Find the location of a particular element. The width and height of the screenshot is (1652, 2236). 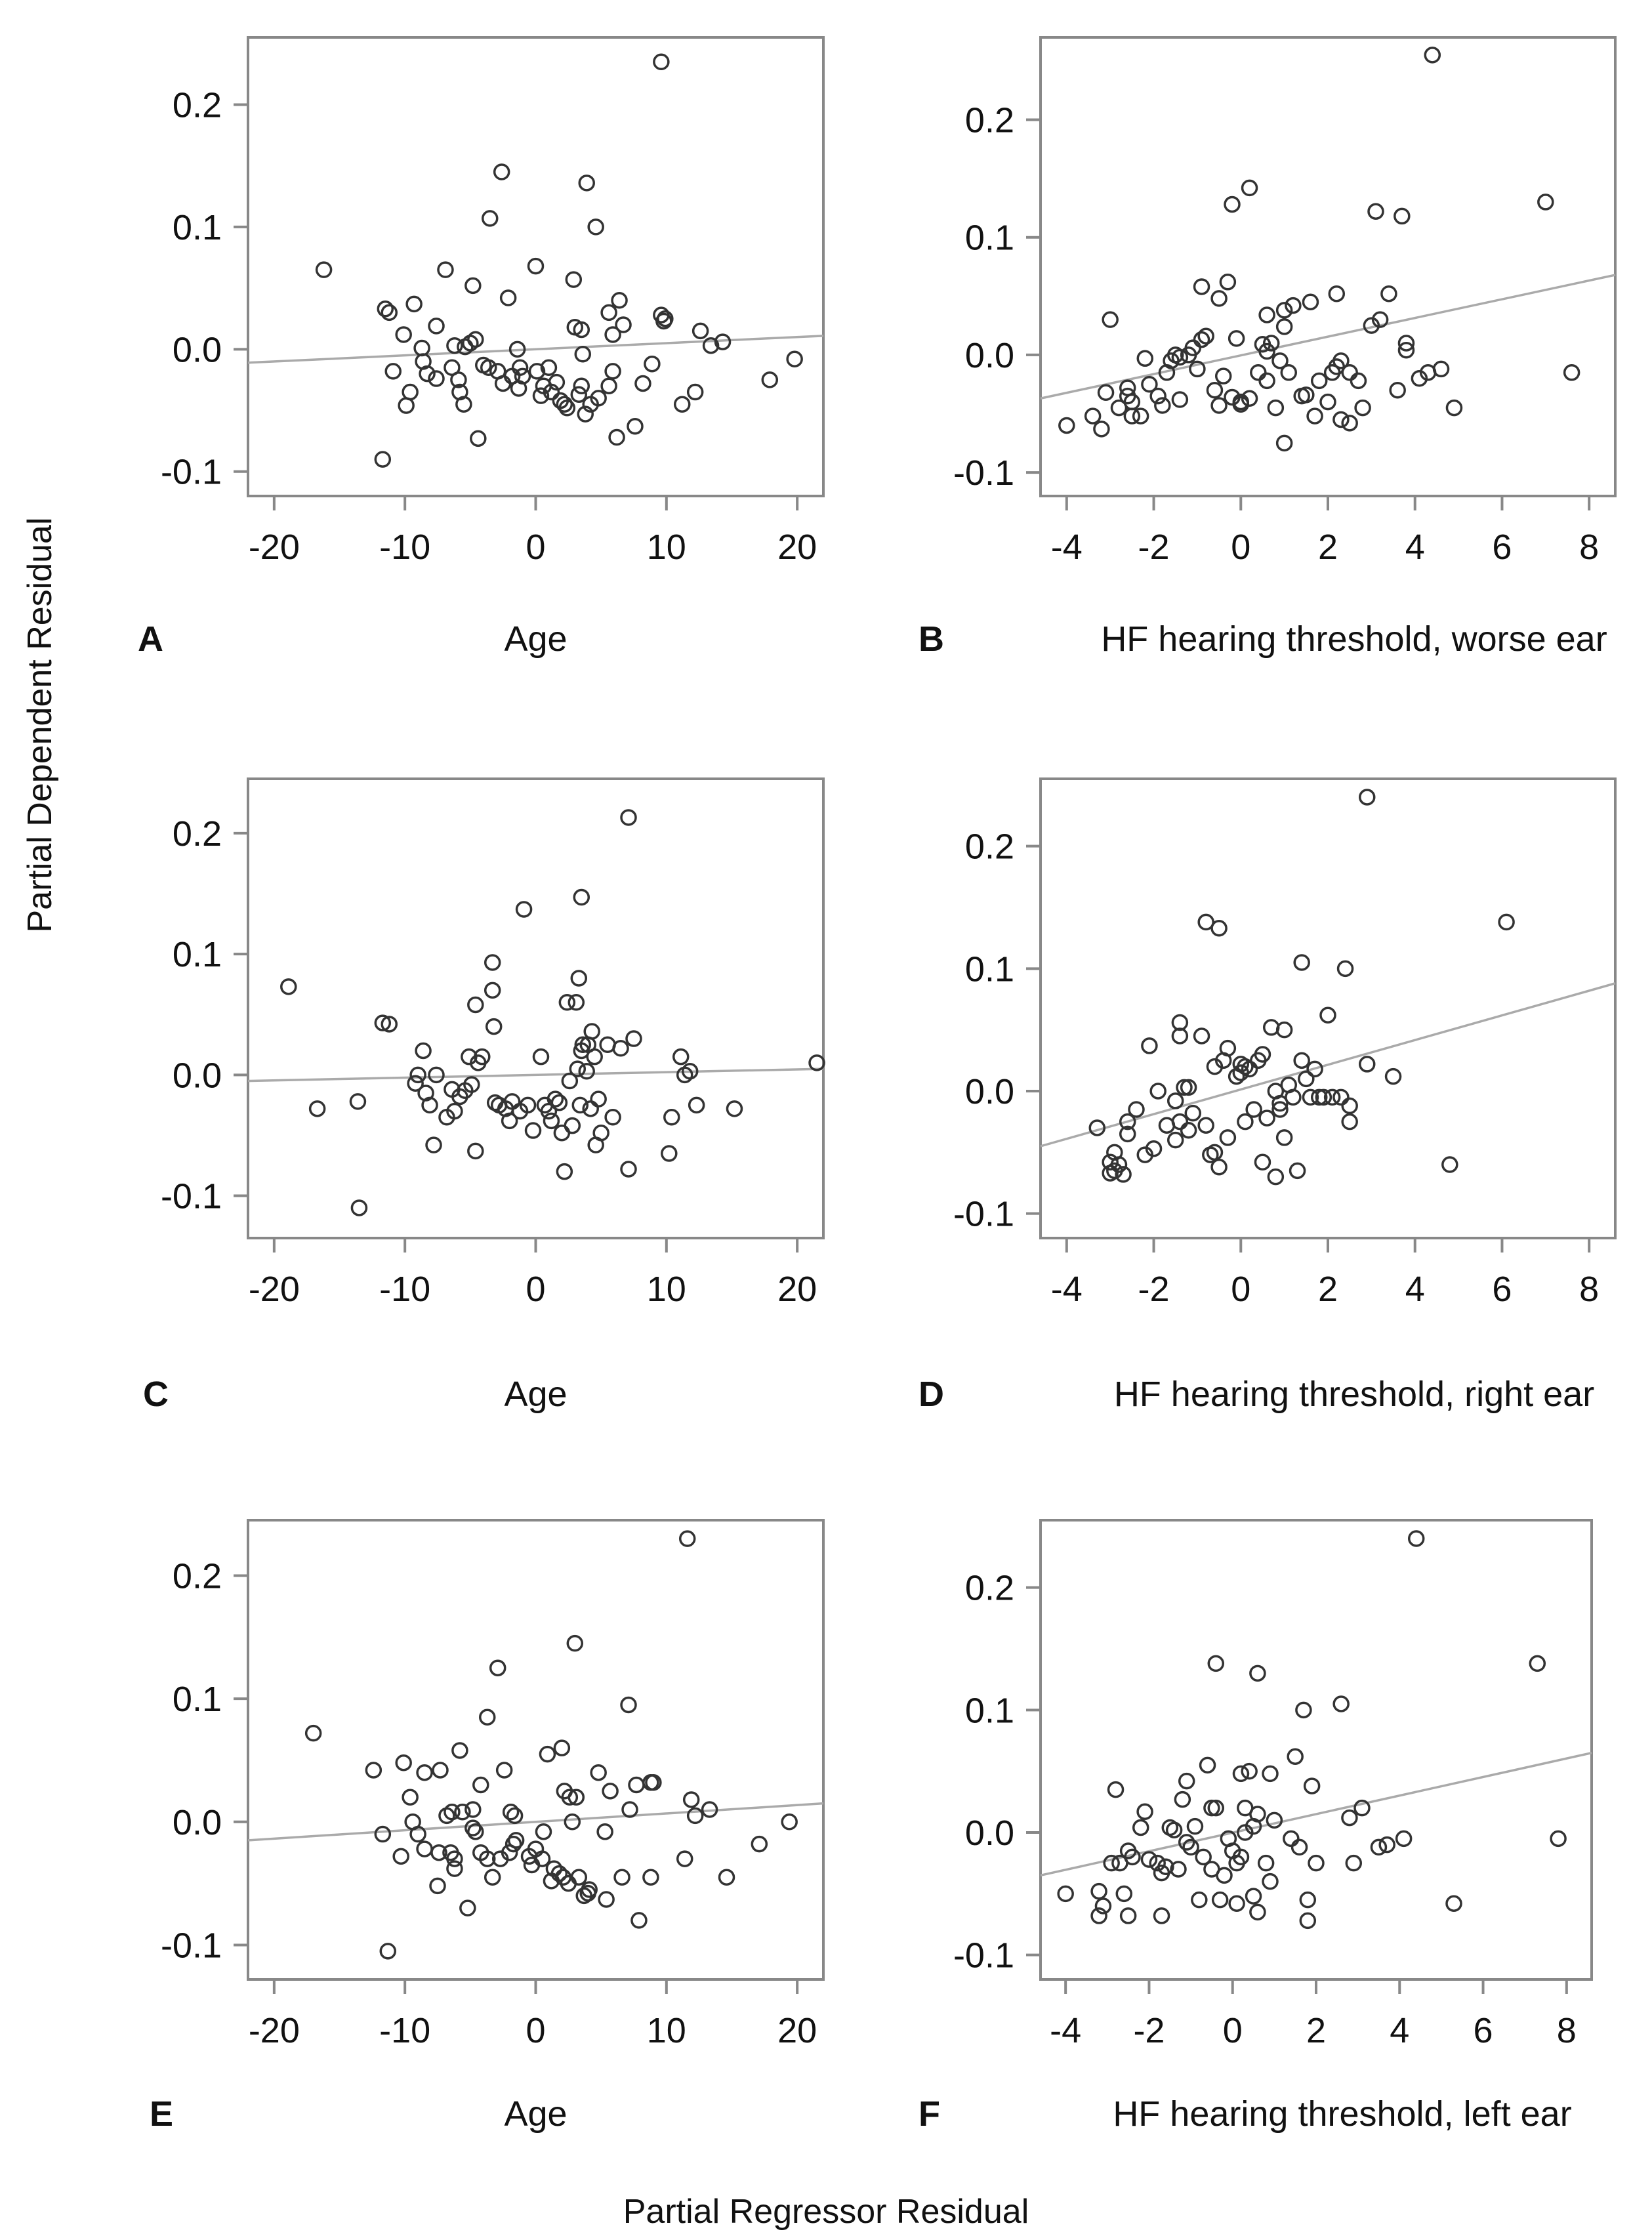

panel-letter: A is located at coordinates (151, 639).